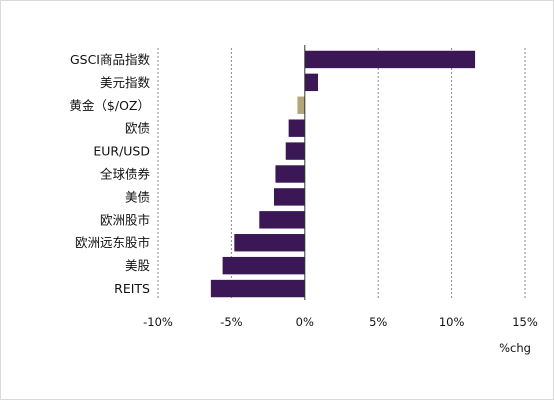  What do you see at coordinates (231, 322) in the screenshot?
I see `x-tick-label: -5%` at bounding box center [231, 322].